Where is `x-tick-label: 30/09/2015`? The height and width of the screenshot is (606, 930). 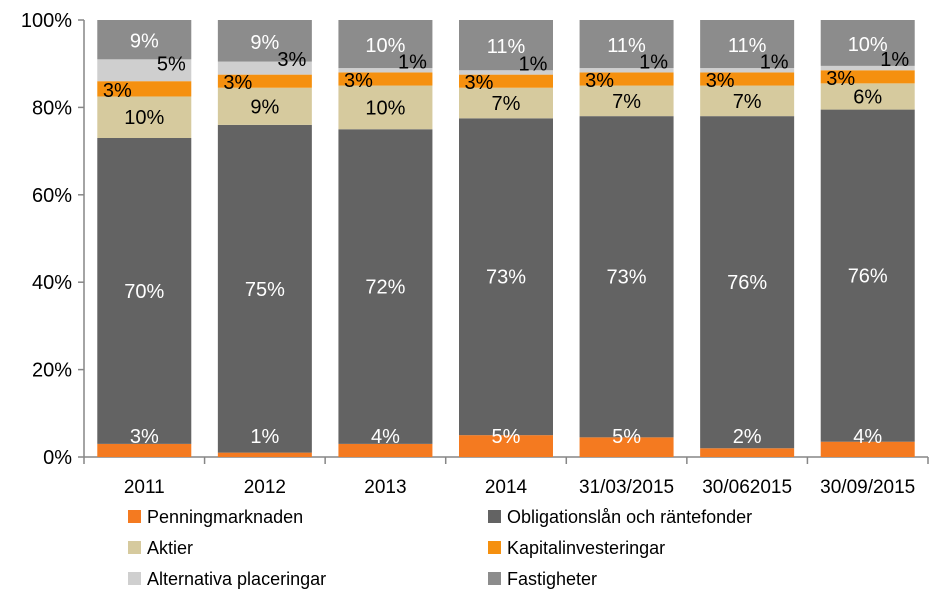
x-tick-label: 30/09/2015 is located at coordinates (867, 487).